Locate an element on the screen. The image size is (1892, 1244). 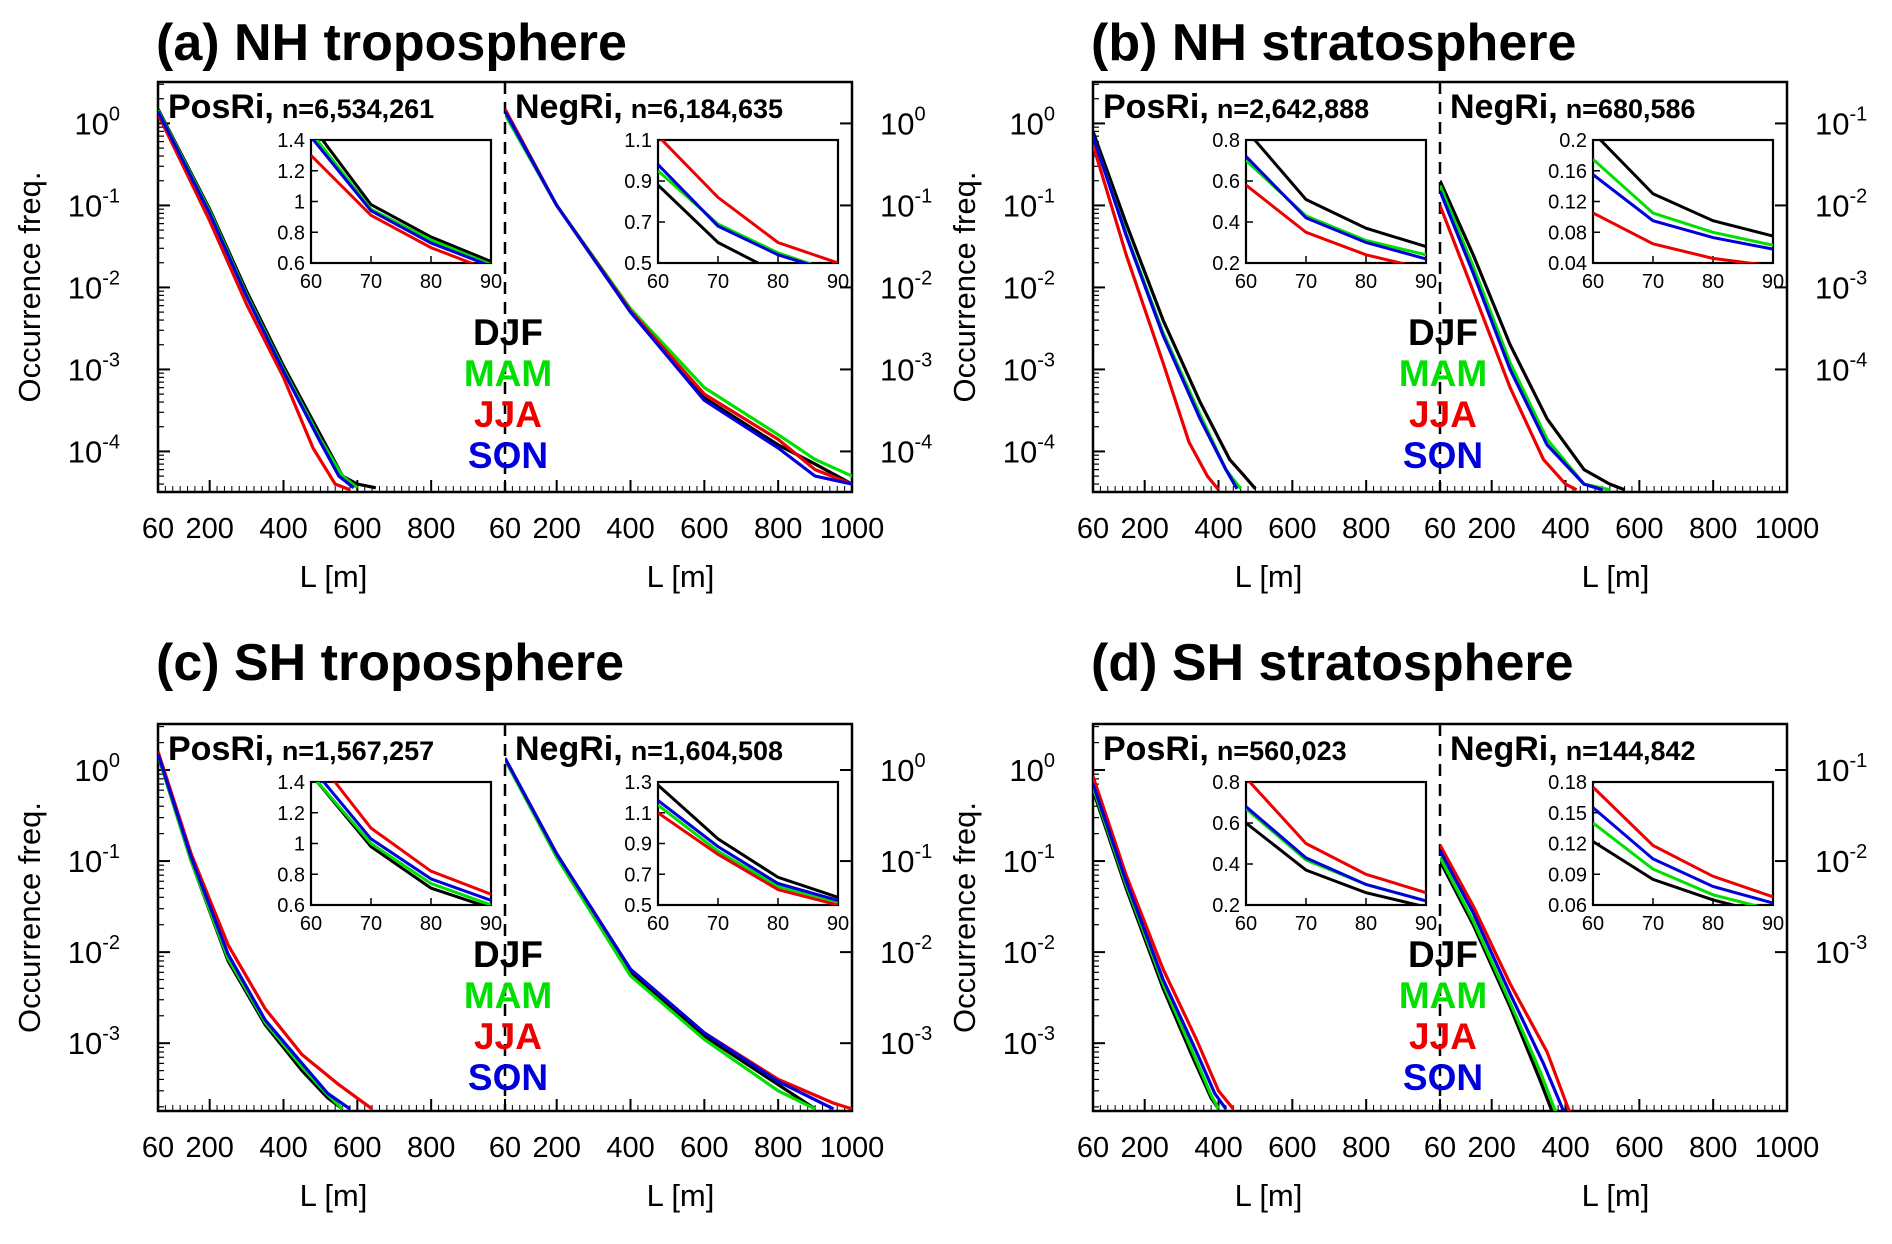
inset-y-tick-label: 0.7 is located at coordinates (638, 223).